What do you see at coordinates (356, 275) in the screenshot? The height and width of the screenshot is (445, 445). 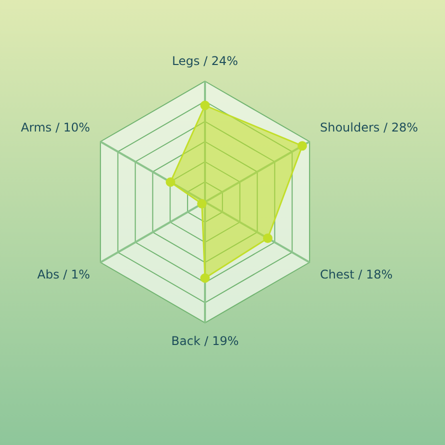 I see `spoke-label: Chest / 18%` at bounding box center [356, 275].